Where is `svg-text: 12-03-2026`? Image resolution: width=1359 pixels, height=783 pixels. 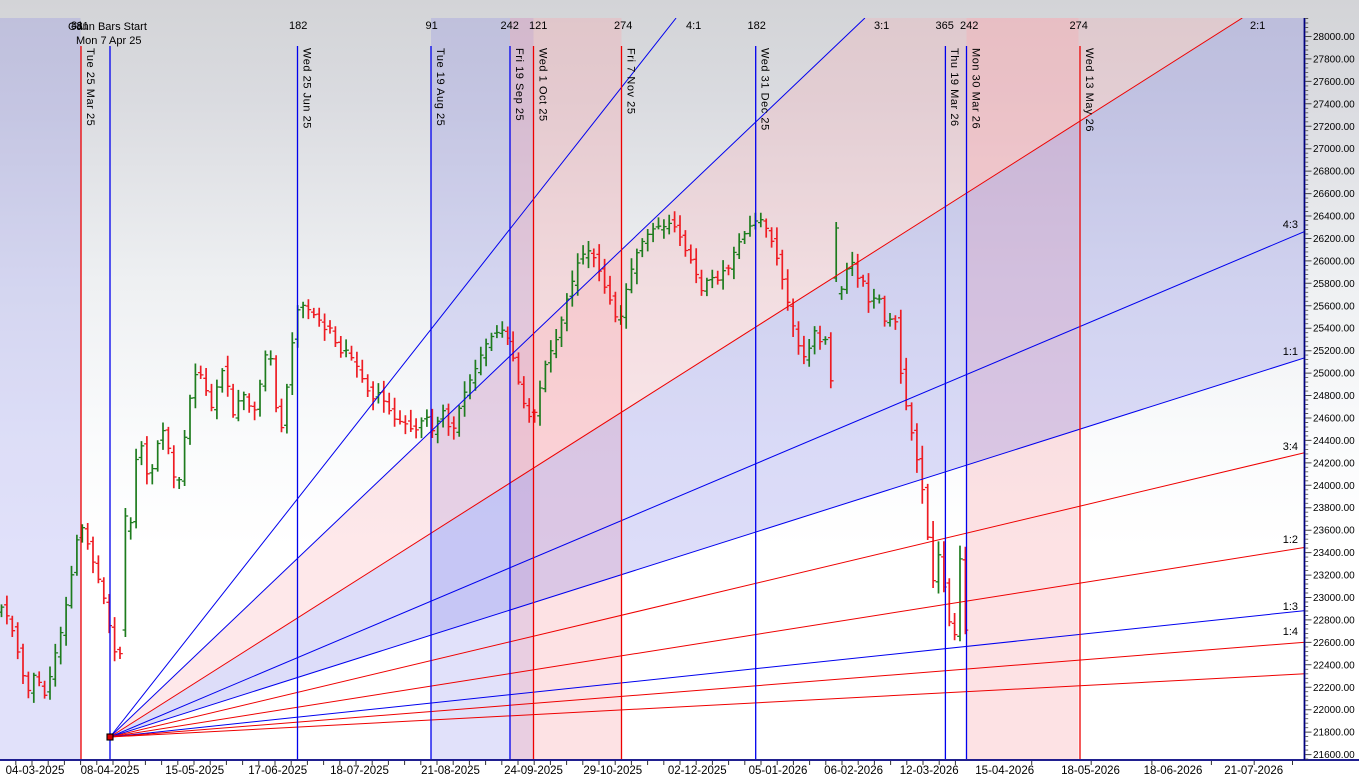
svg-text: 12-03-2026 is located at coordinates (929, 771).